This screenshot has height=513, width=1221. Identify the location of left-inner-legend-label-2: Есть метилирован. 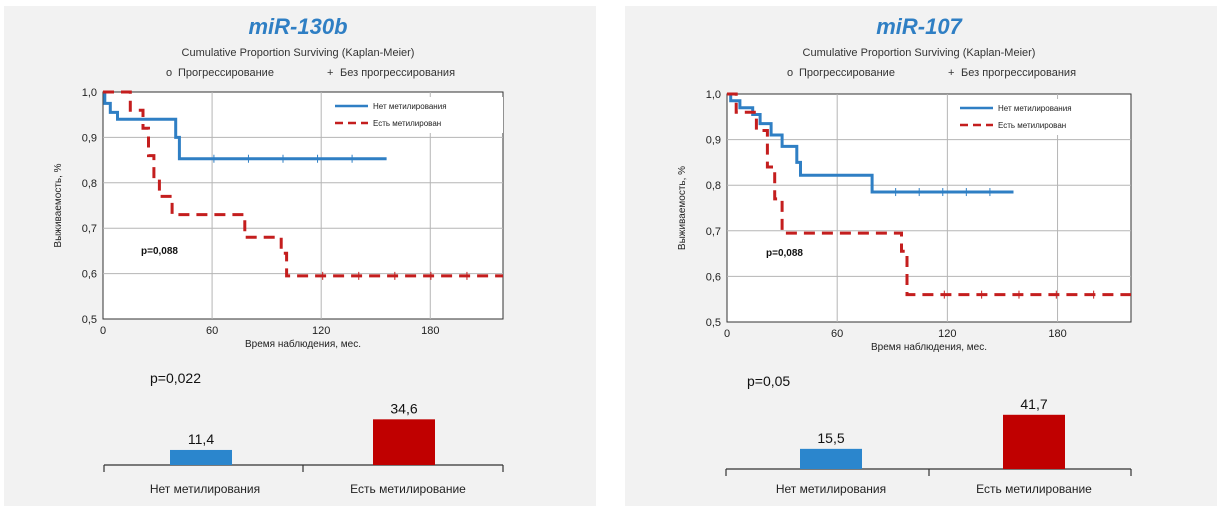
(407, 123).